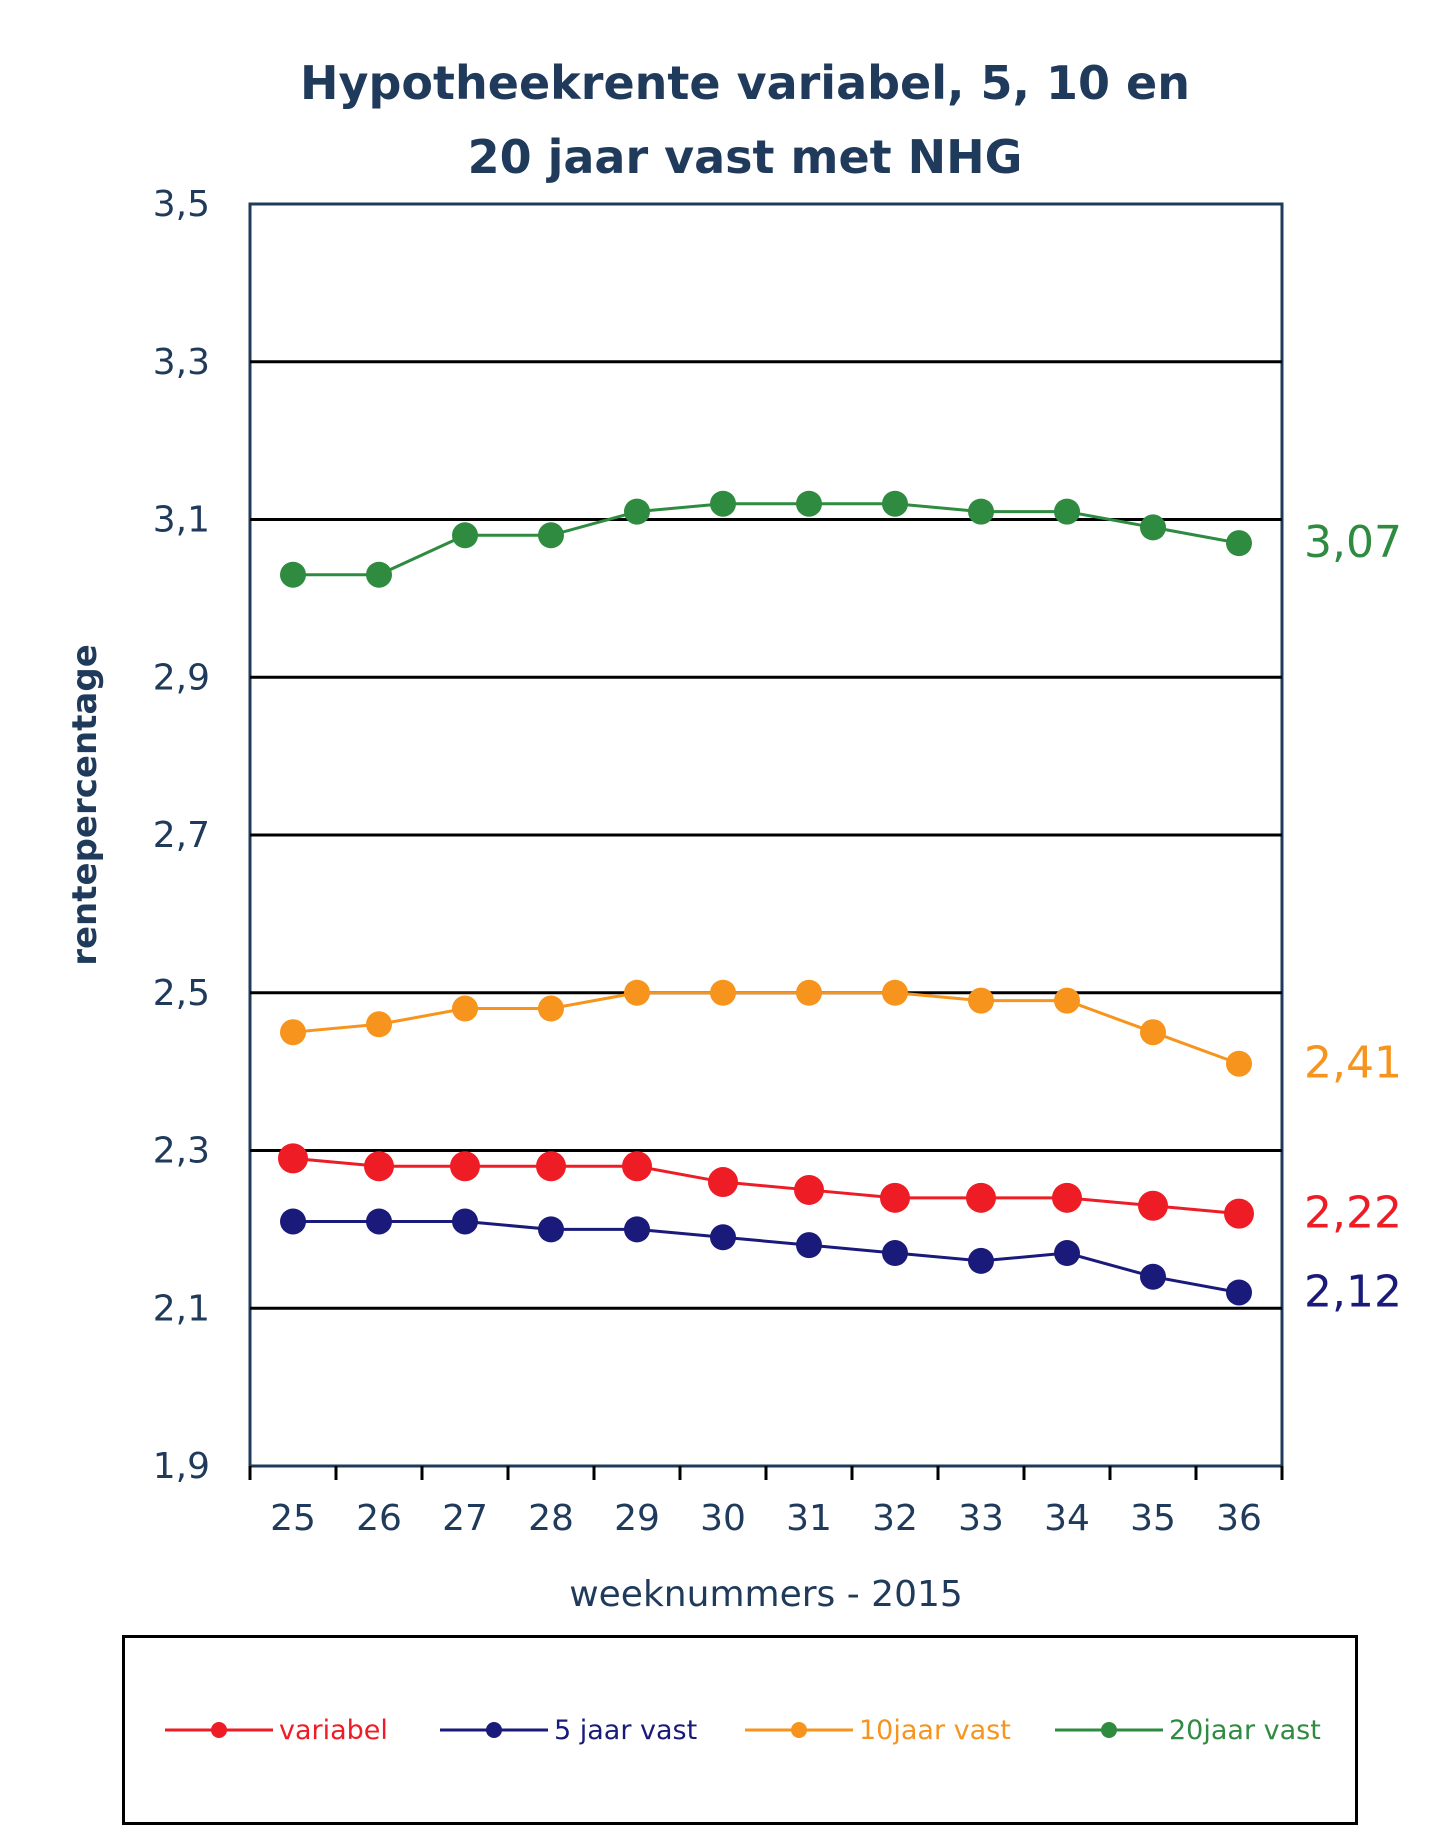 The width and height of the screenshot is (1440, 1837). I want to click on series-line-10jaar-vast, so click(766, 1028).